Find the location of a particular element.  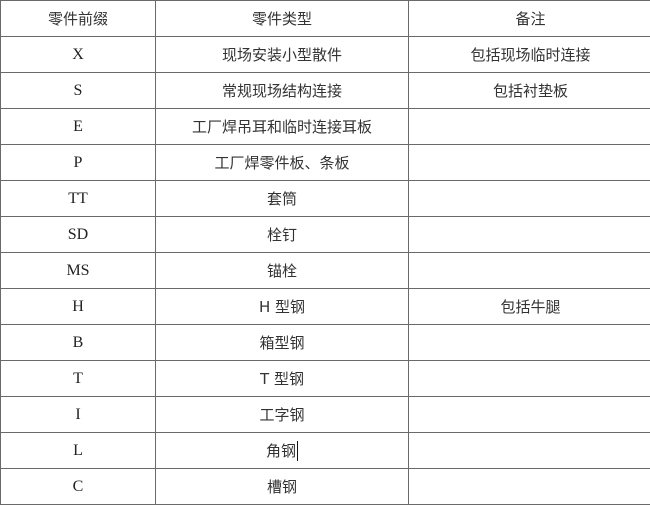

table-row: MS 锚栓 is located at coordinates (325, 270).